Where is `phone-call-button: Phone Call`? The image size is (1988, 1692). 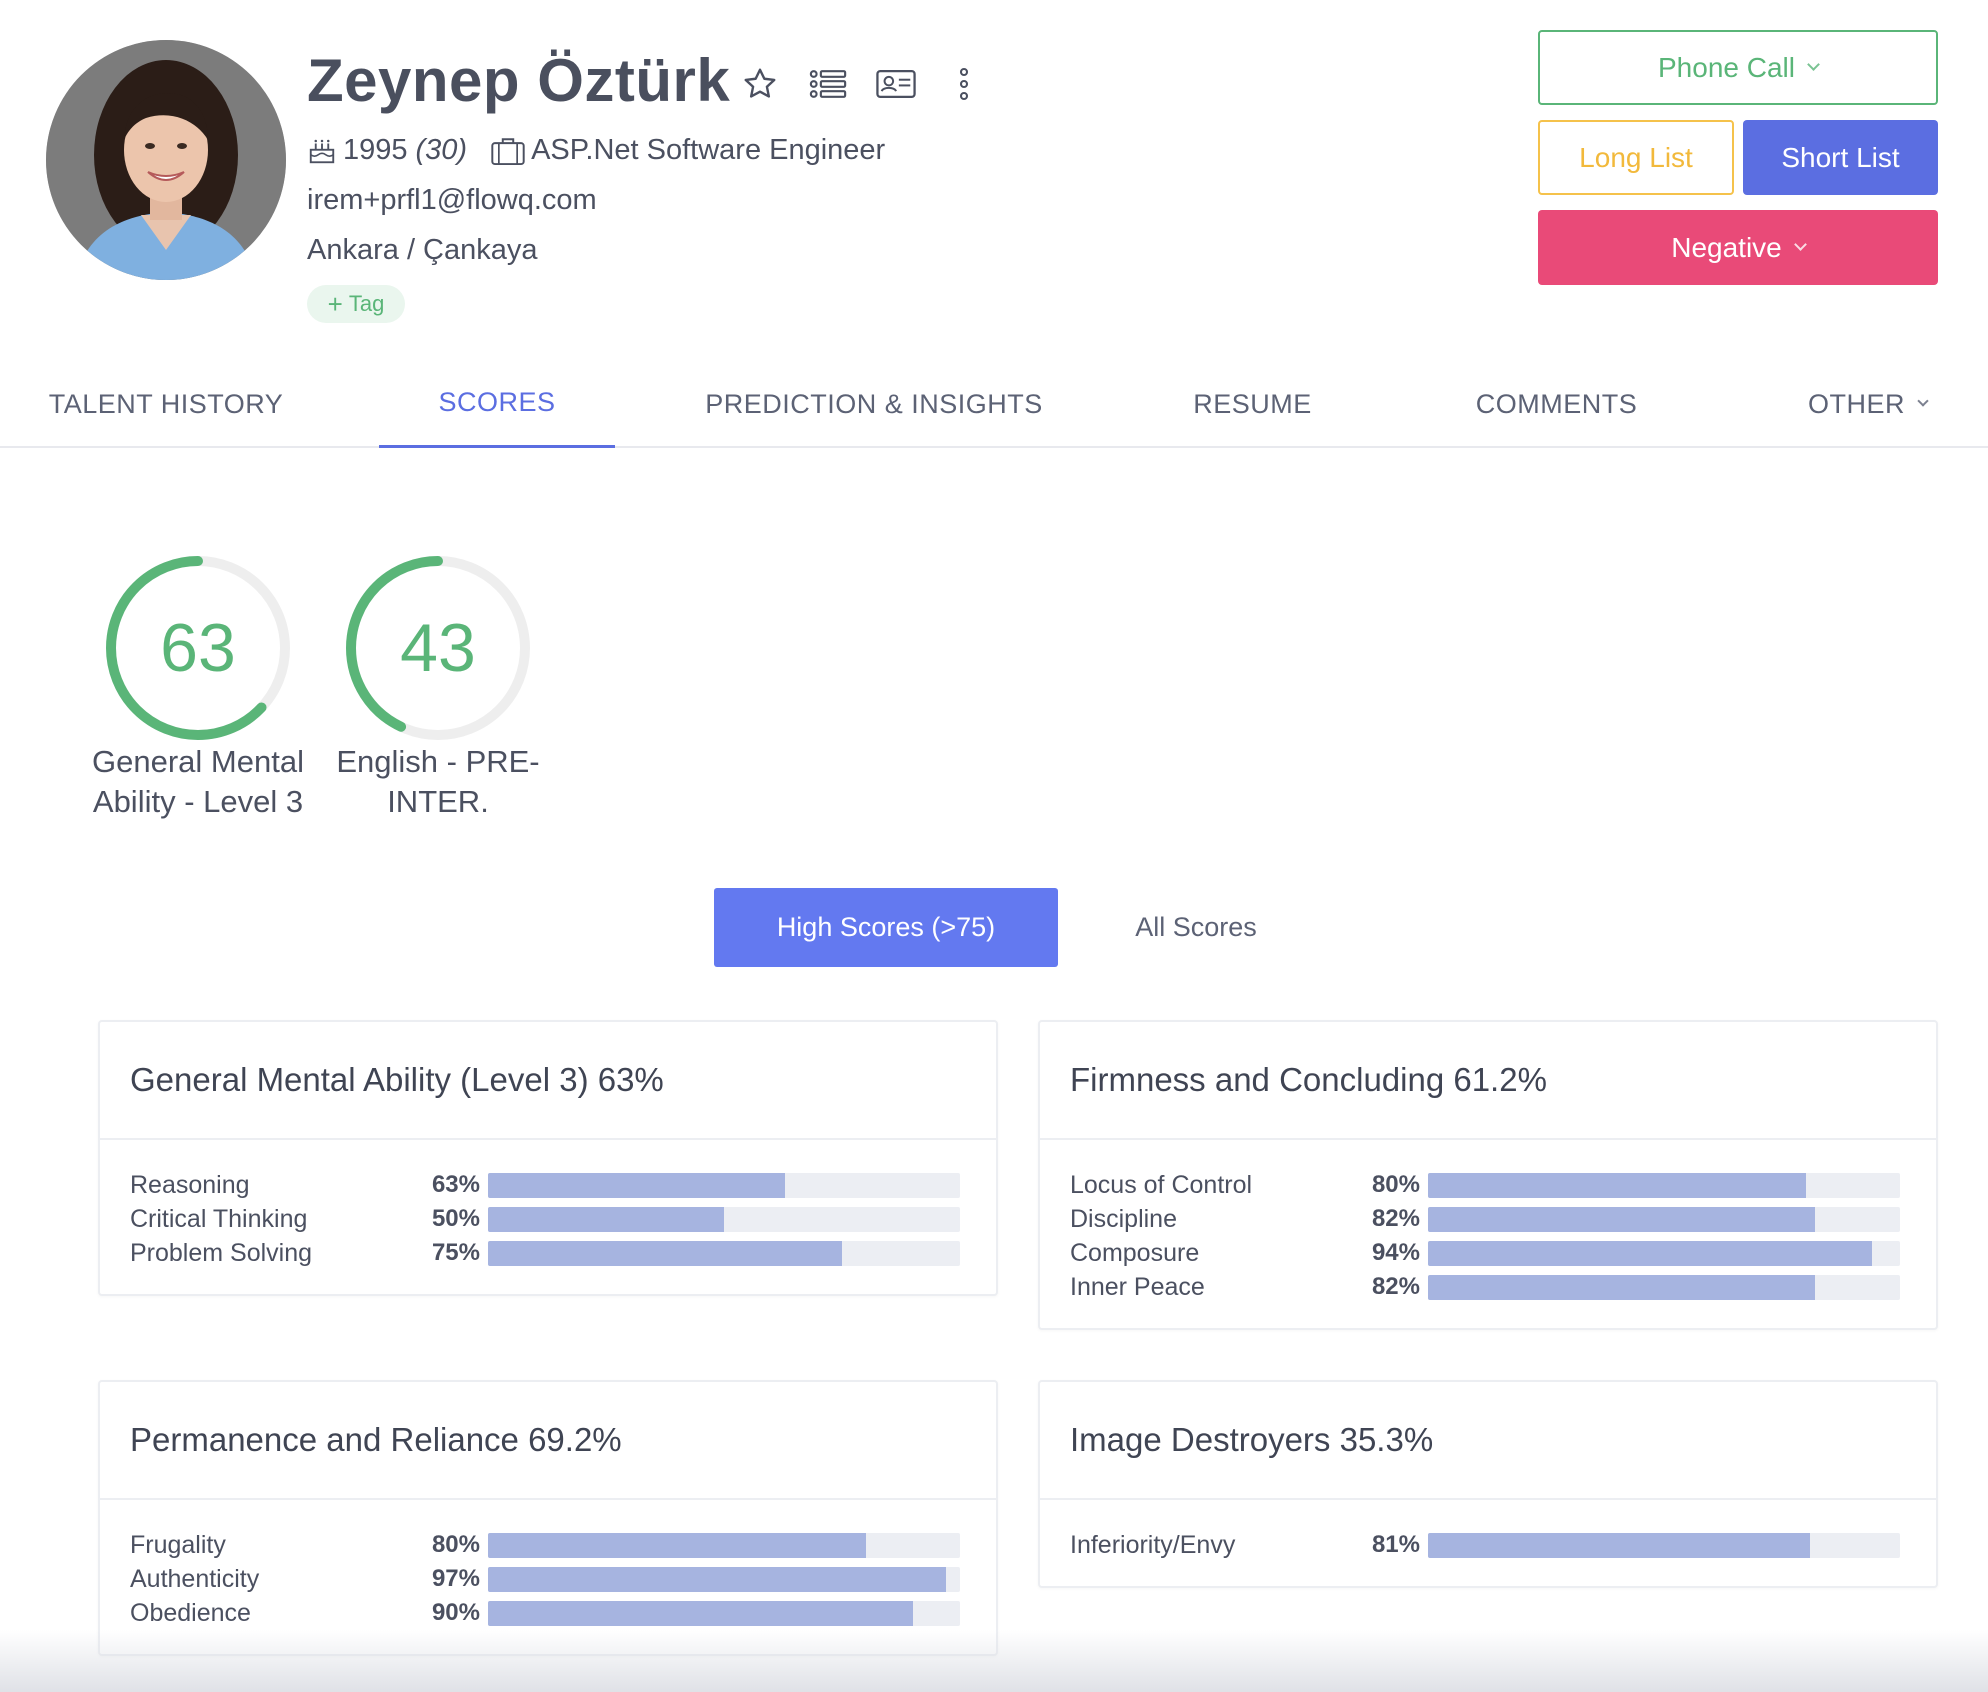 phone-call-button: Phone Call is located at coordinates (1738, 67).